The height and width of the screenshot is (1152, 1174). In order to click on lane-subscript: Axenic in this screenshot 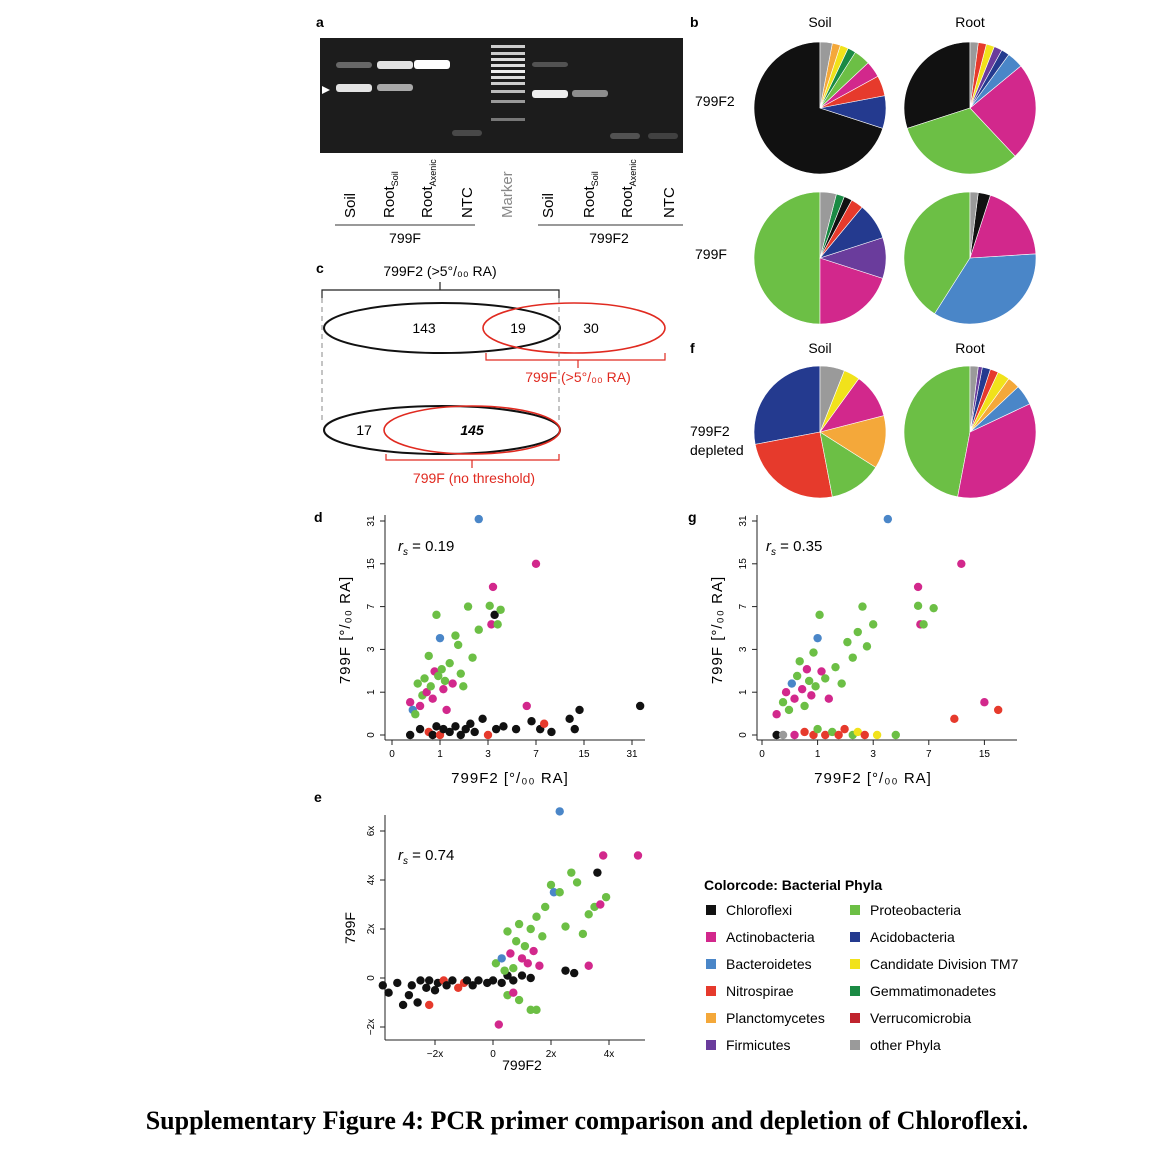, I will do `click(433, 173)`.